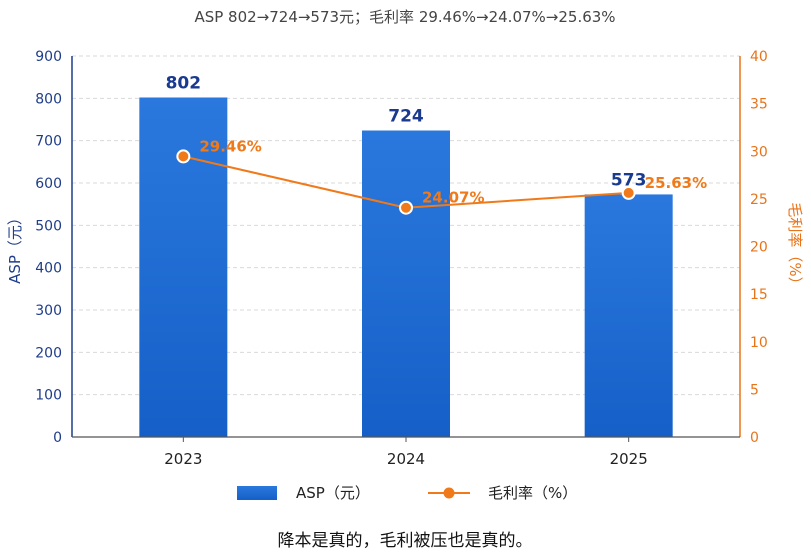 Image resolution: width=811 pixels, height=556 pixels. Describe the element at coordinates (48, 269) in the screenshot. I see `y-tick-label: 400` at that location.